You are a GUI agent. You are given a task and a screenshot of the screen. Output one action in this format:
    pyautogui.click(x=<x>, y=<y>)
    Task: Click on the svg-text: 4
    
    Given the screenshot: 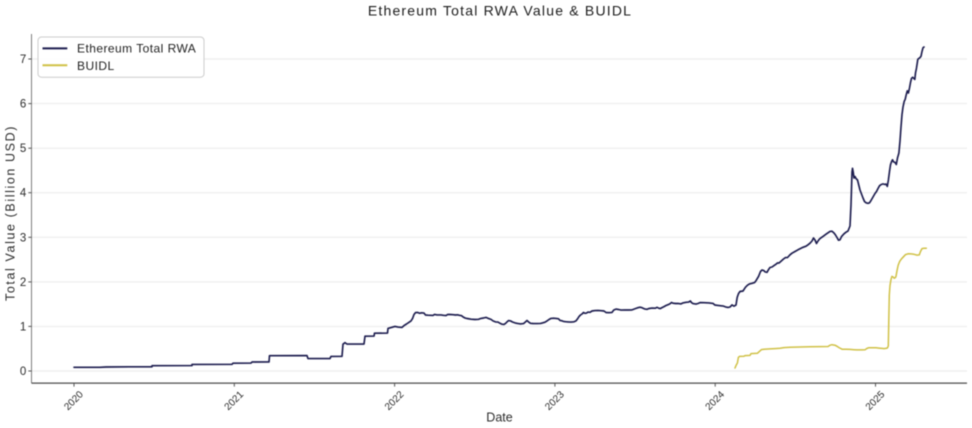 What is the action you would take?
    pyautogui.click(x=23, y=194)
    